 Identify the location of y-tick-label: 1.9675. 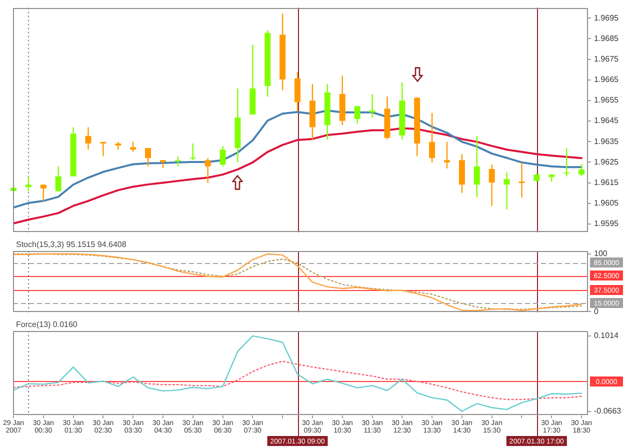
(607, 59).